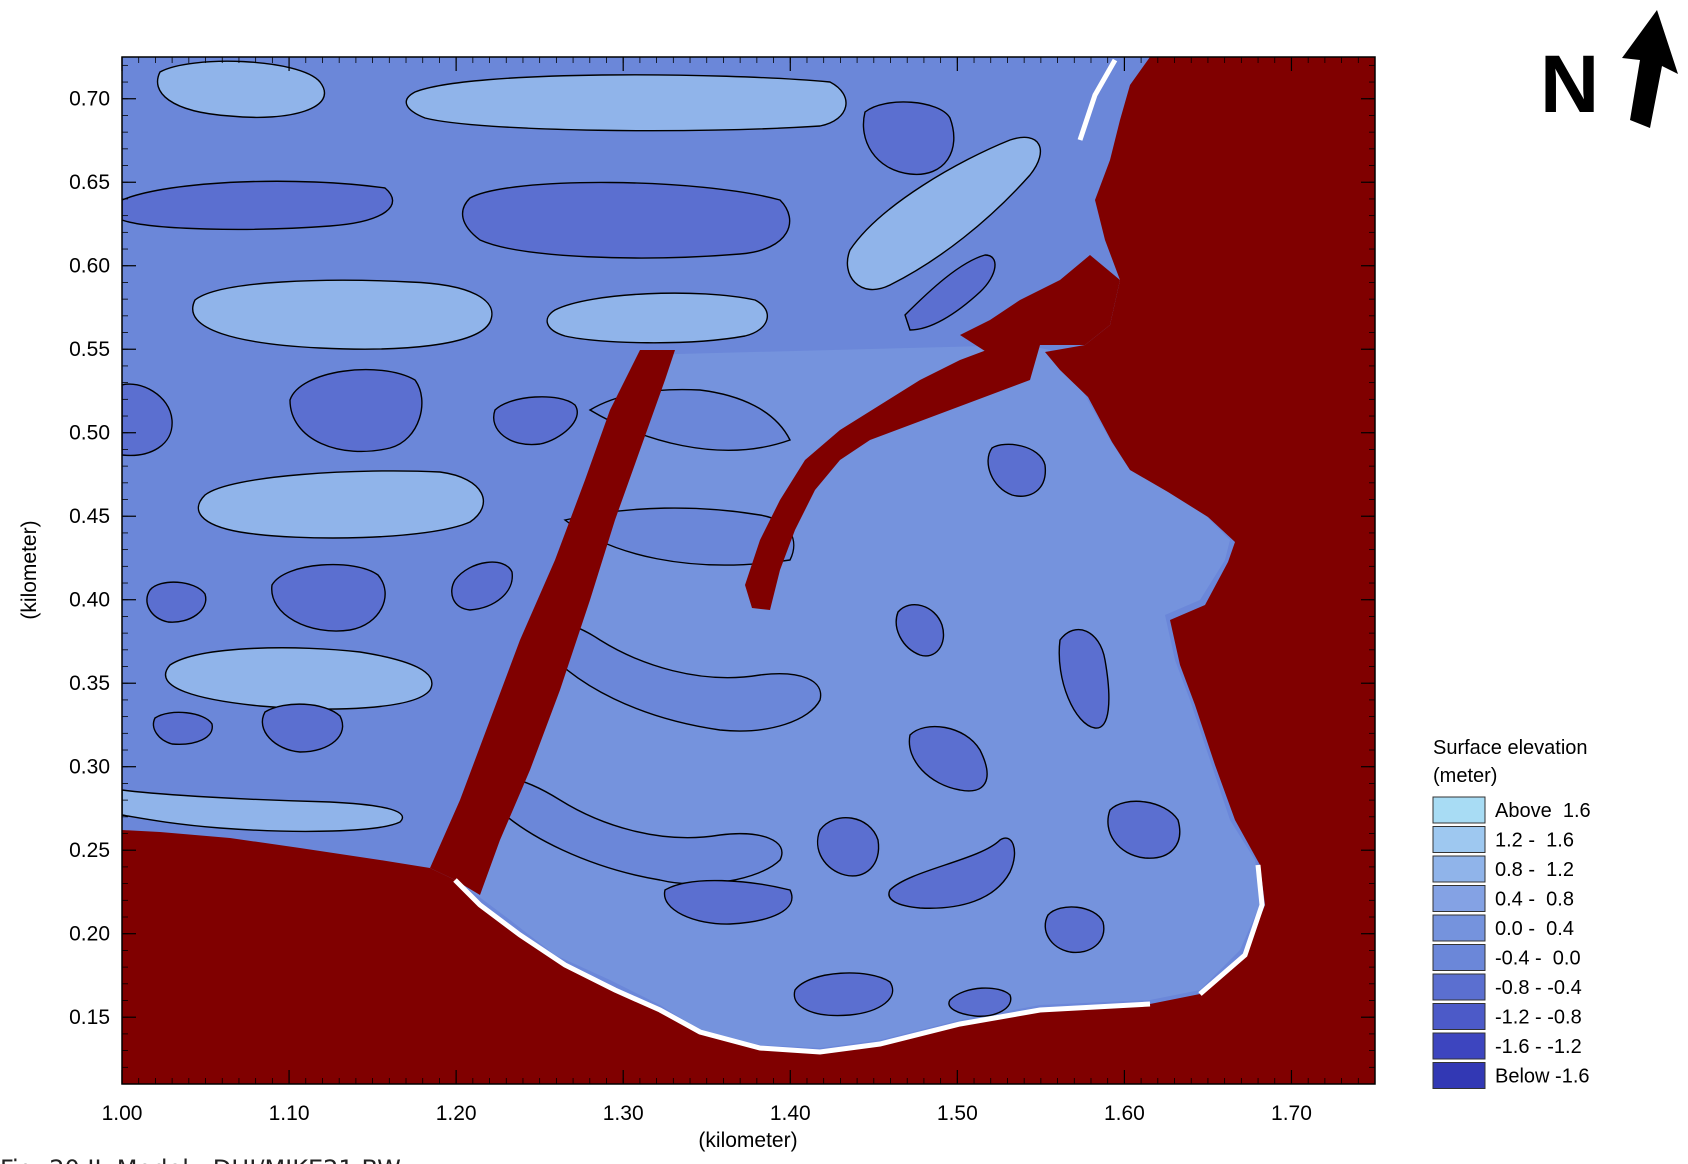  I want to click on legend-label: Above 1.6, so click(1543, 811).